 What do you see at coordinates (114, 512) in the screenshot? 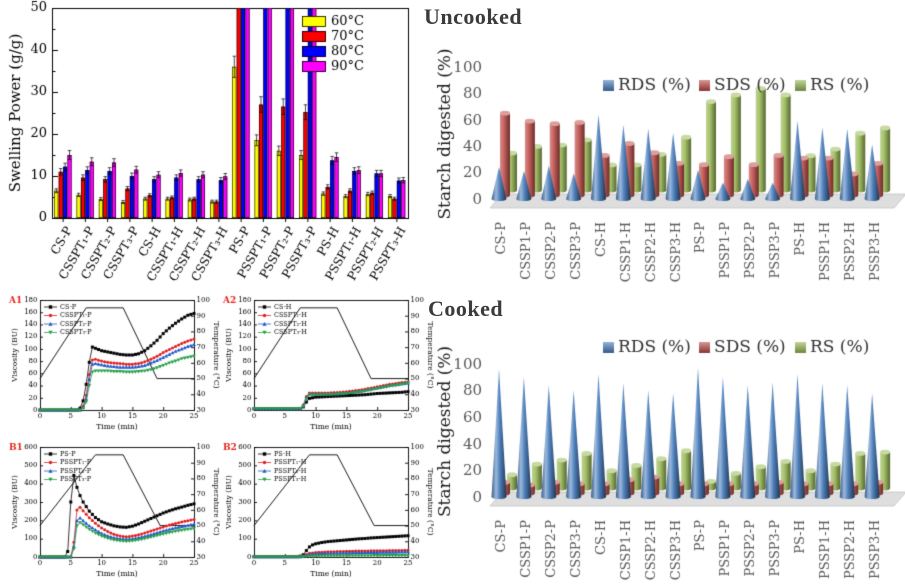
I see `pasting-viscosity-chart-b1` at bounding box center [114, 512].